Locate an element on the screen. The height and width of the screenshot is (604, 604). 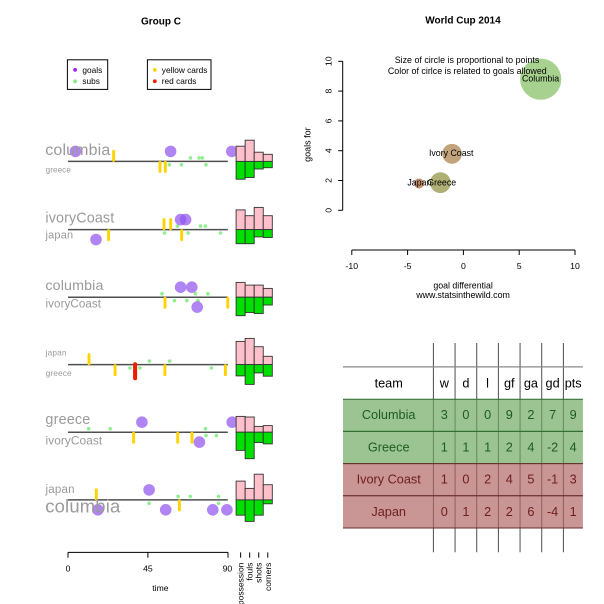
svg-text: -2 is located at coordinates (552, 447).